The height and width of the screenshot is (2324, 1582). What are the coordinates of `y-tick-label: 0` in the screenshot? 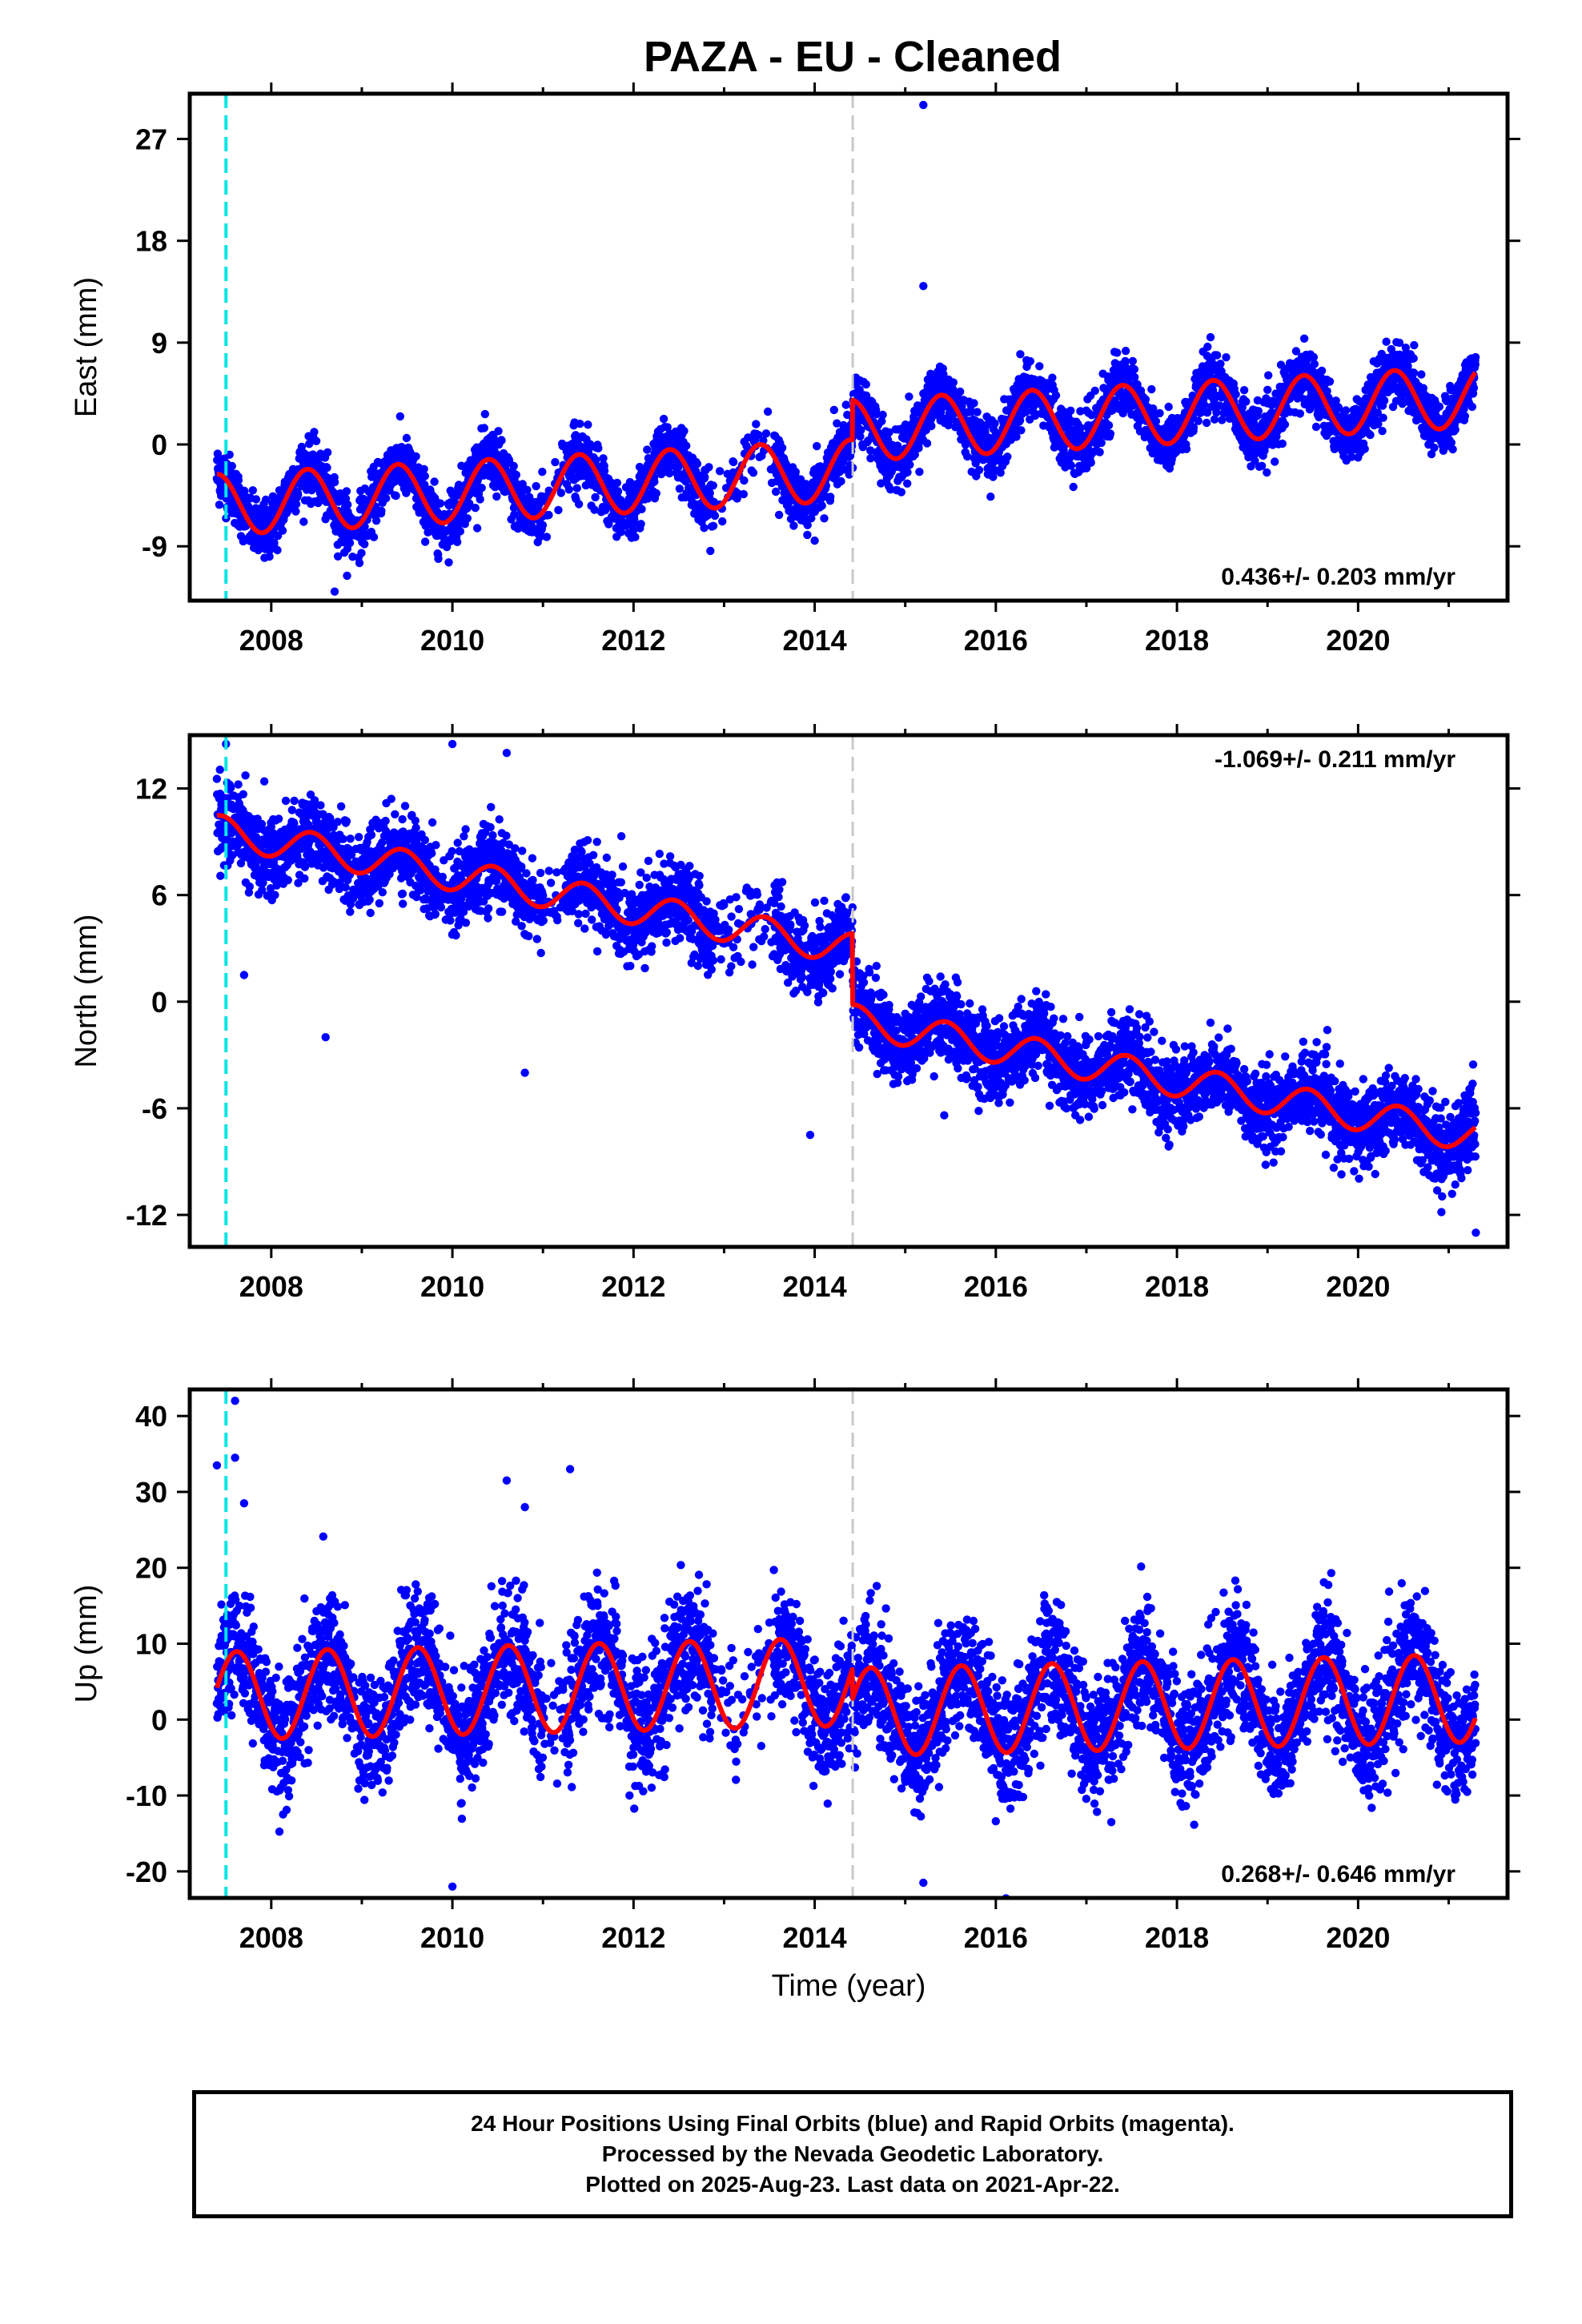 It's located at (159, 444).